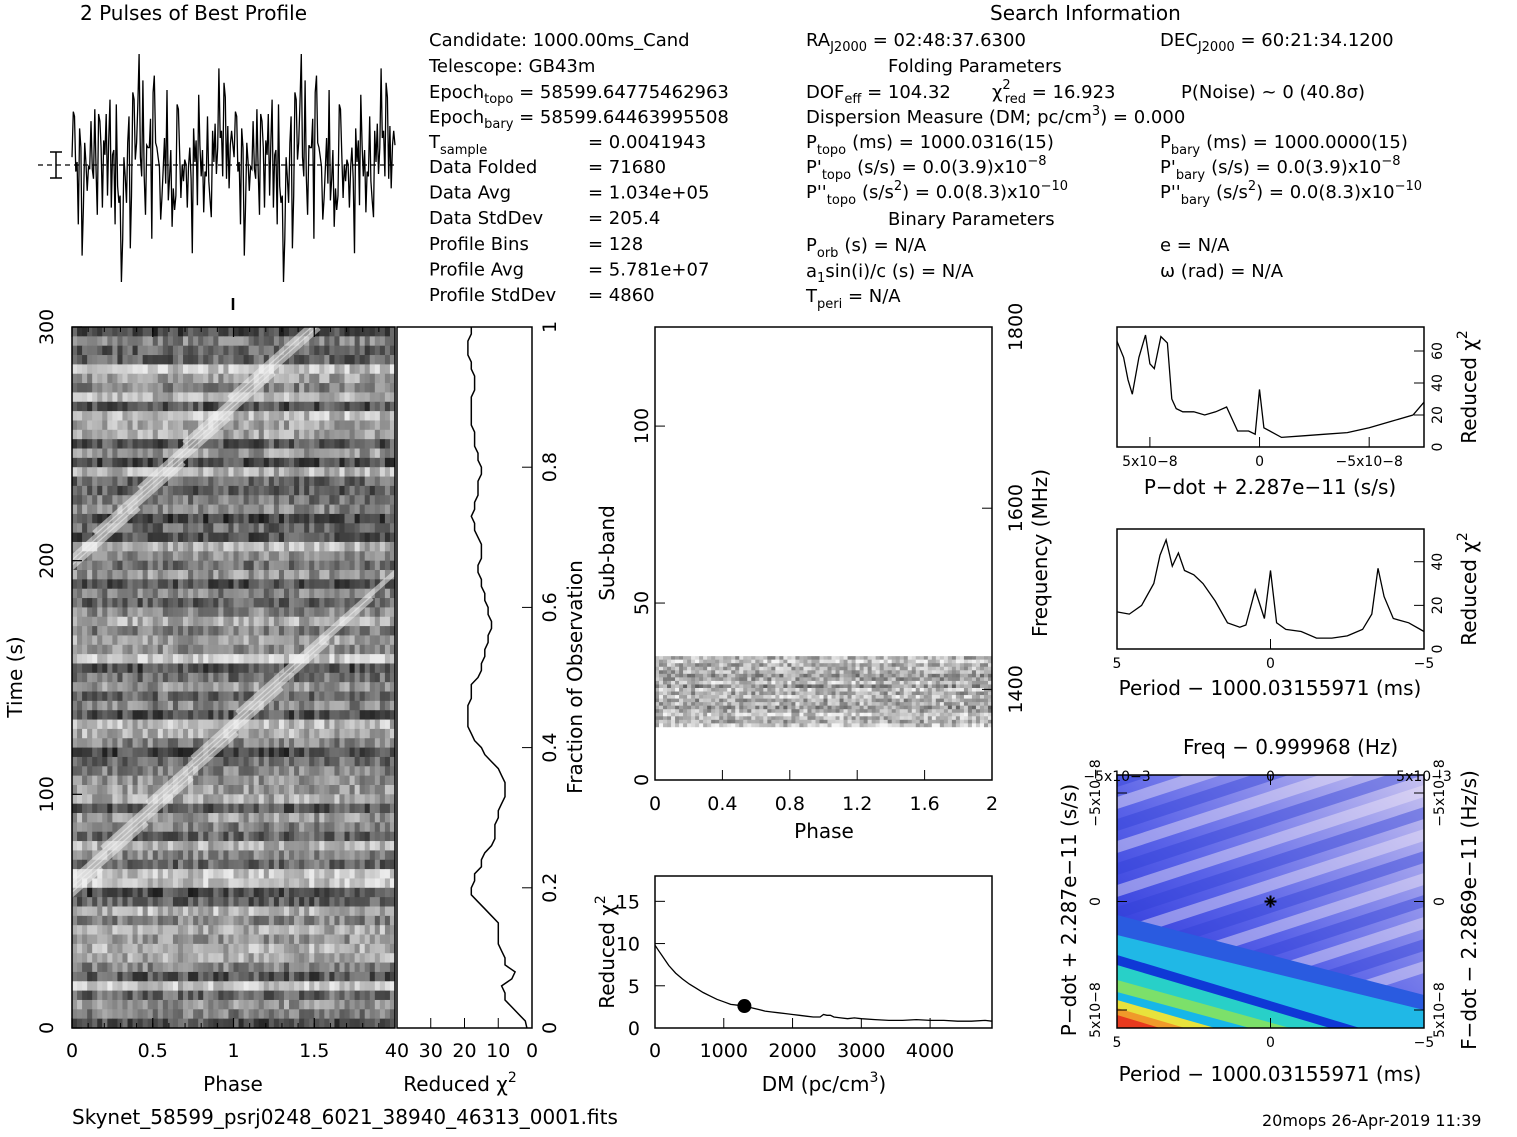 The height and width of the screenshot is (1137, 1517). Describe the element at coordinates (457, 145) in the screenshot. I see `tsample-label: Tsample` at that location.